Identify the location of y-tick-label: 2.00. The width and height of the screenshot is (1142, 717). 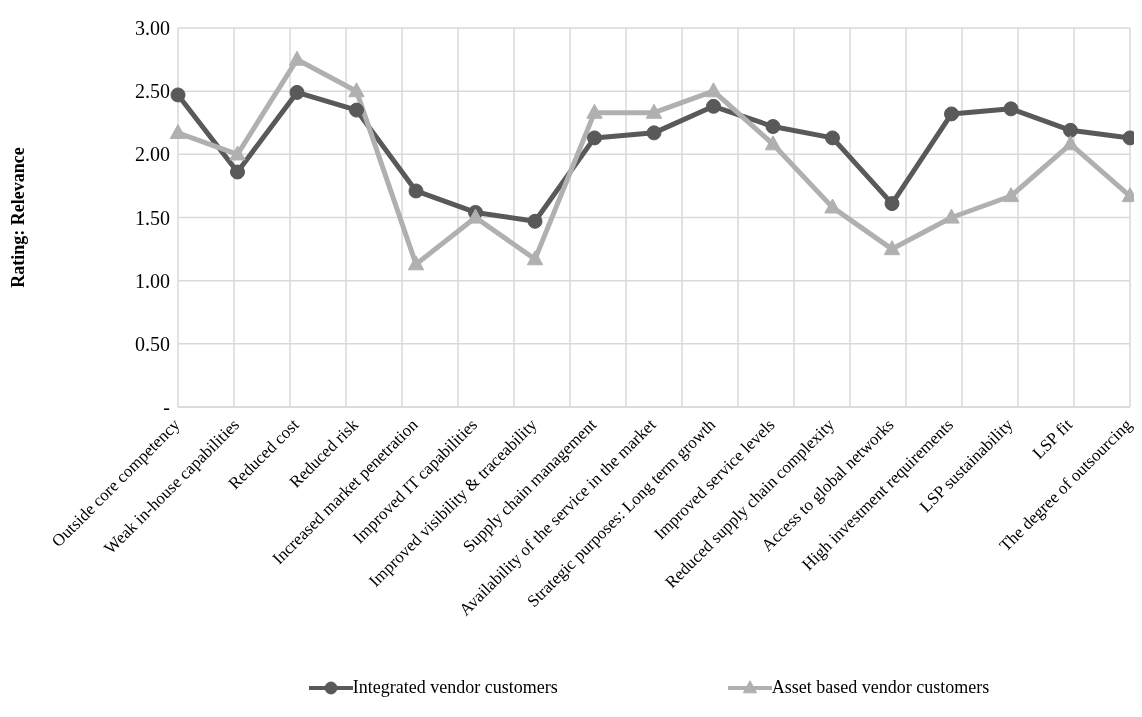
(152, 154).